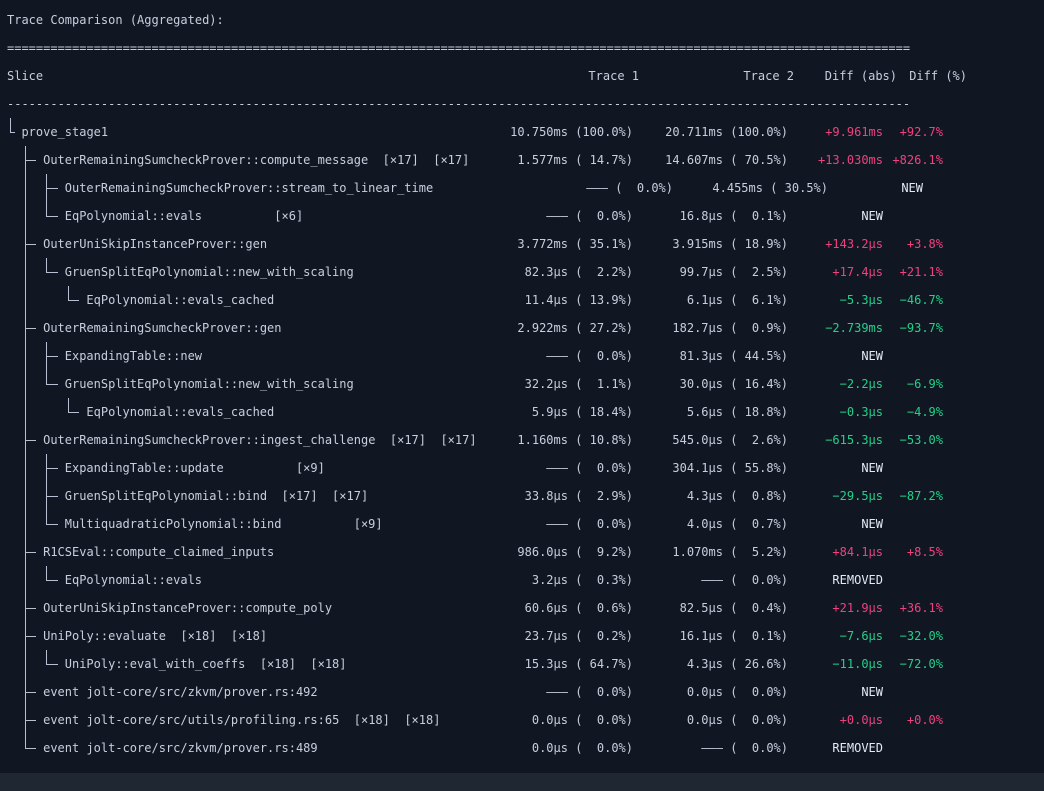  Describe the element at coordinates (733, 384) in the screenshot. I see `trace2-value: 30.0µs ( 16.4%)` at that location.